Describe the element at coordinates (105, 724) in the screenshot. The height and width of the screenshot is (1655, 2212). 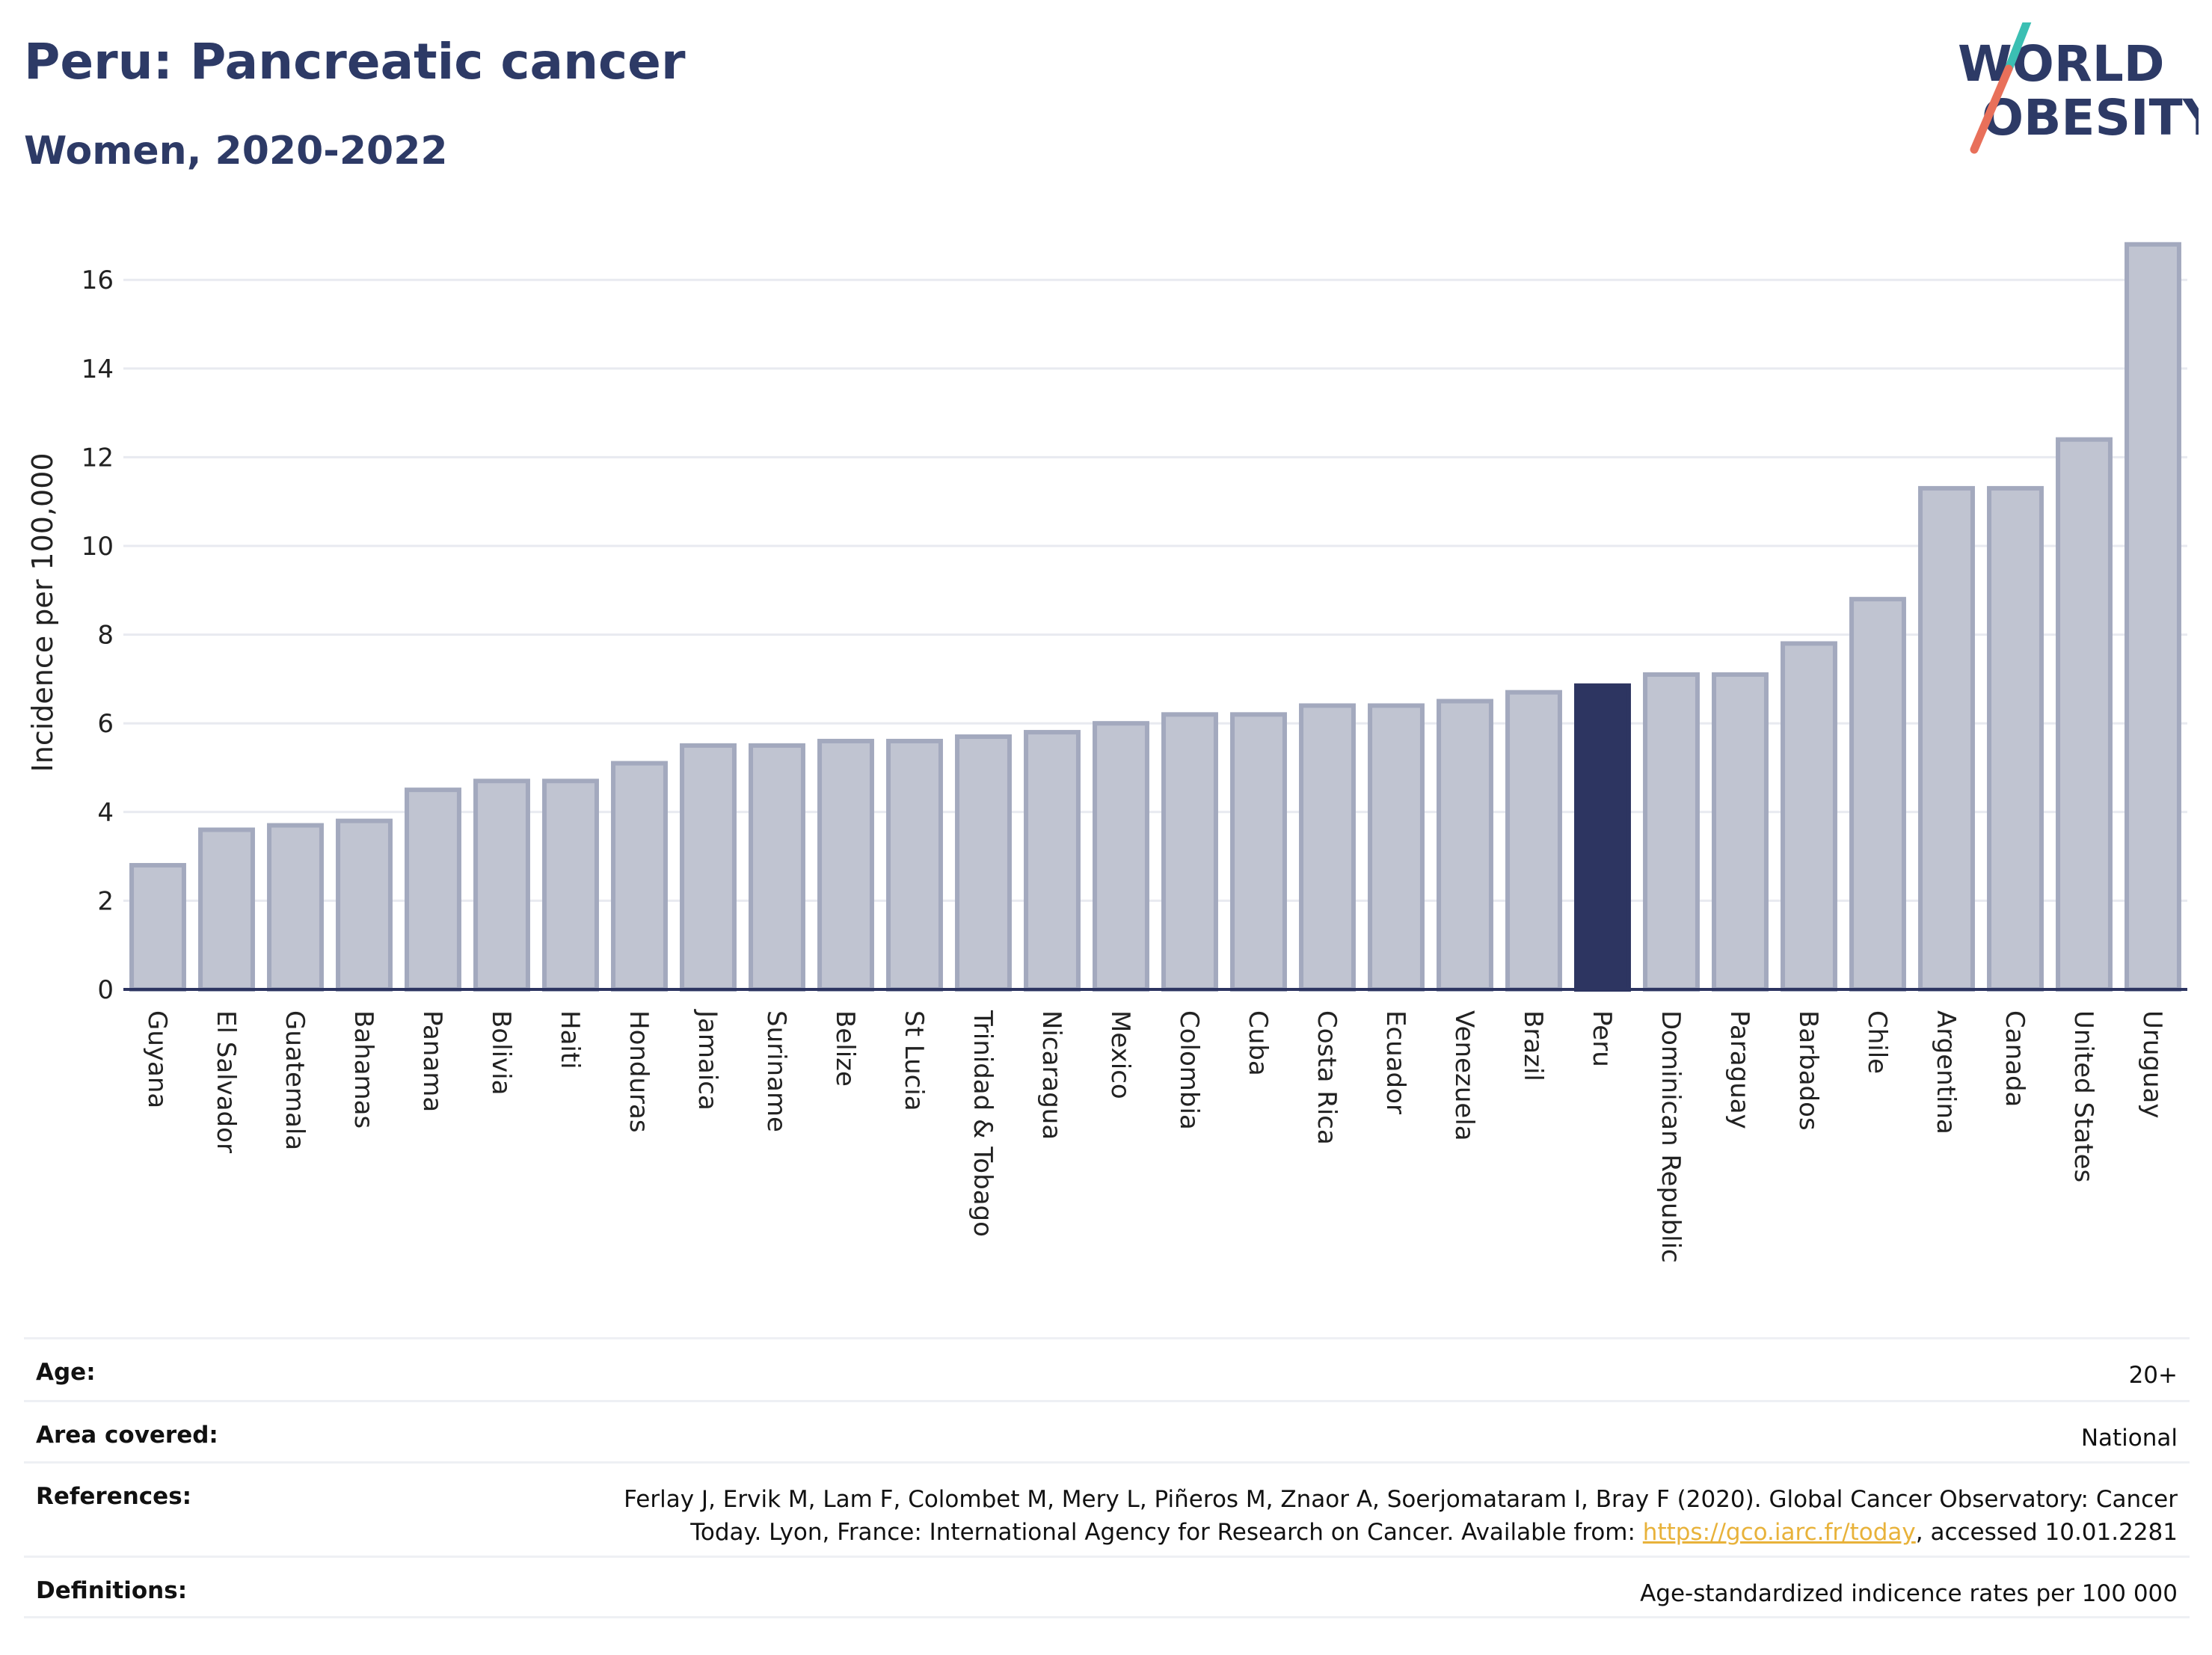
I see `y-tick-label: 6` at that location.